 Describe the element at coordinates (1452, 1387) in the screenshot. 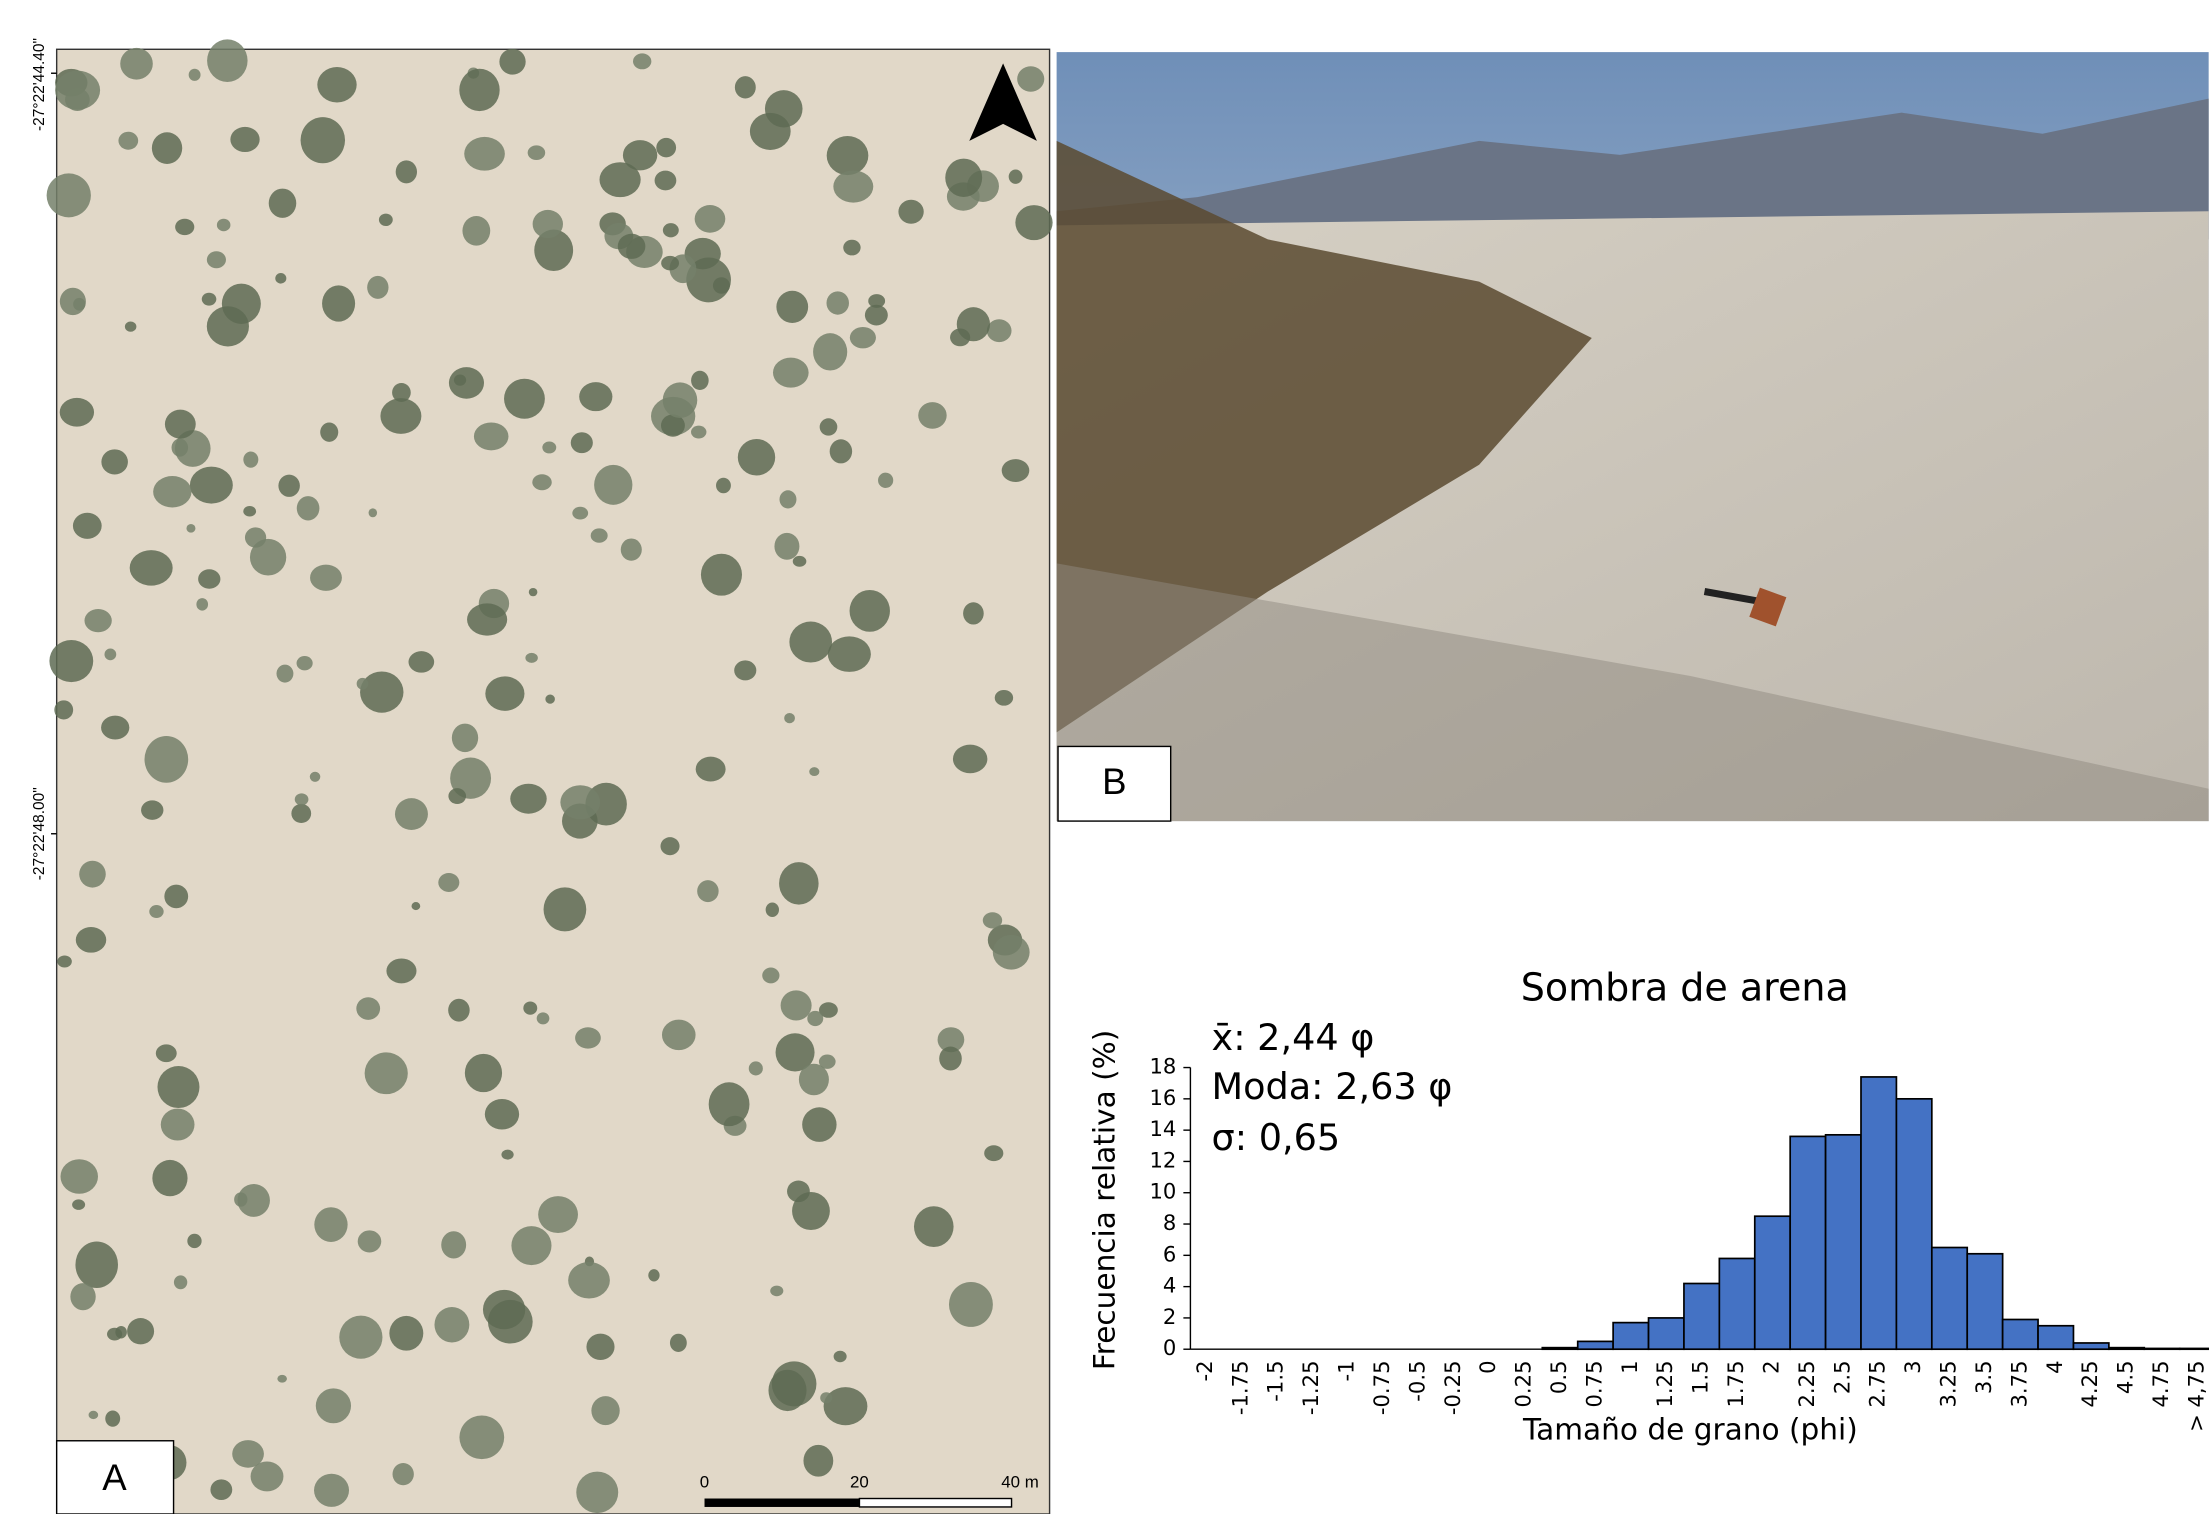

I see `x-tick-label: -0.25` at that location.